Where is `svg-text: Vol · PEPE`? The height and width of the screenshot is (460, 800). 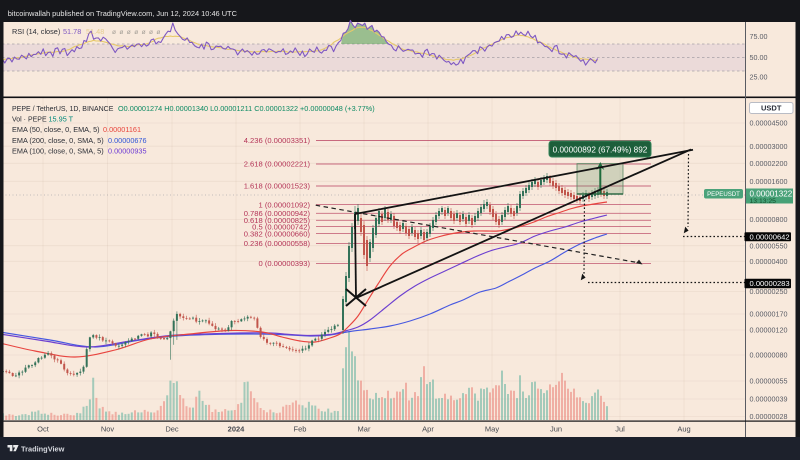
svg-text: Vol · PEPE is located at coordinates (29, 120).